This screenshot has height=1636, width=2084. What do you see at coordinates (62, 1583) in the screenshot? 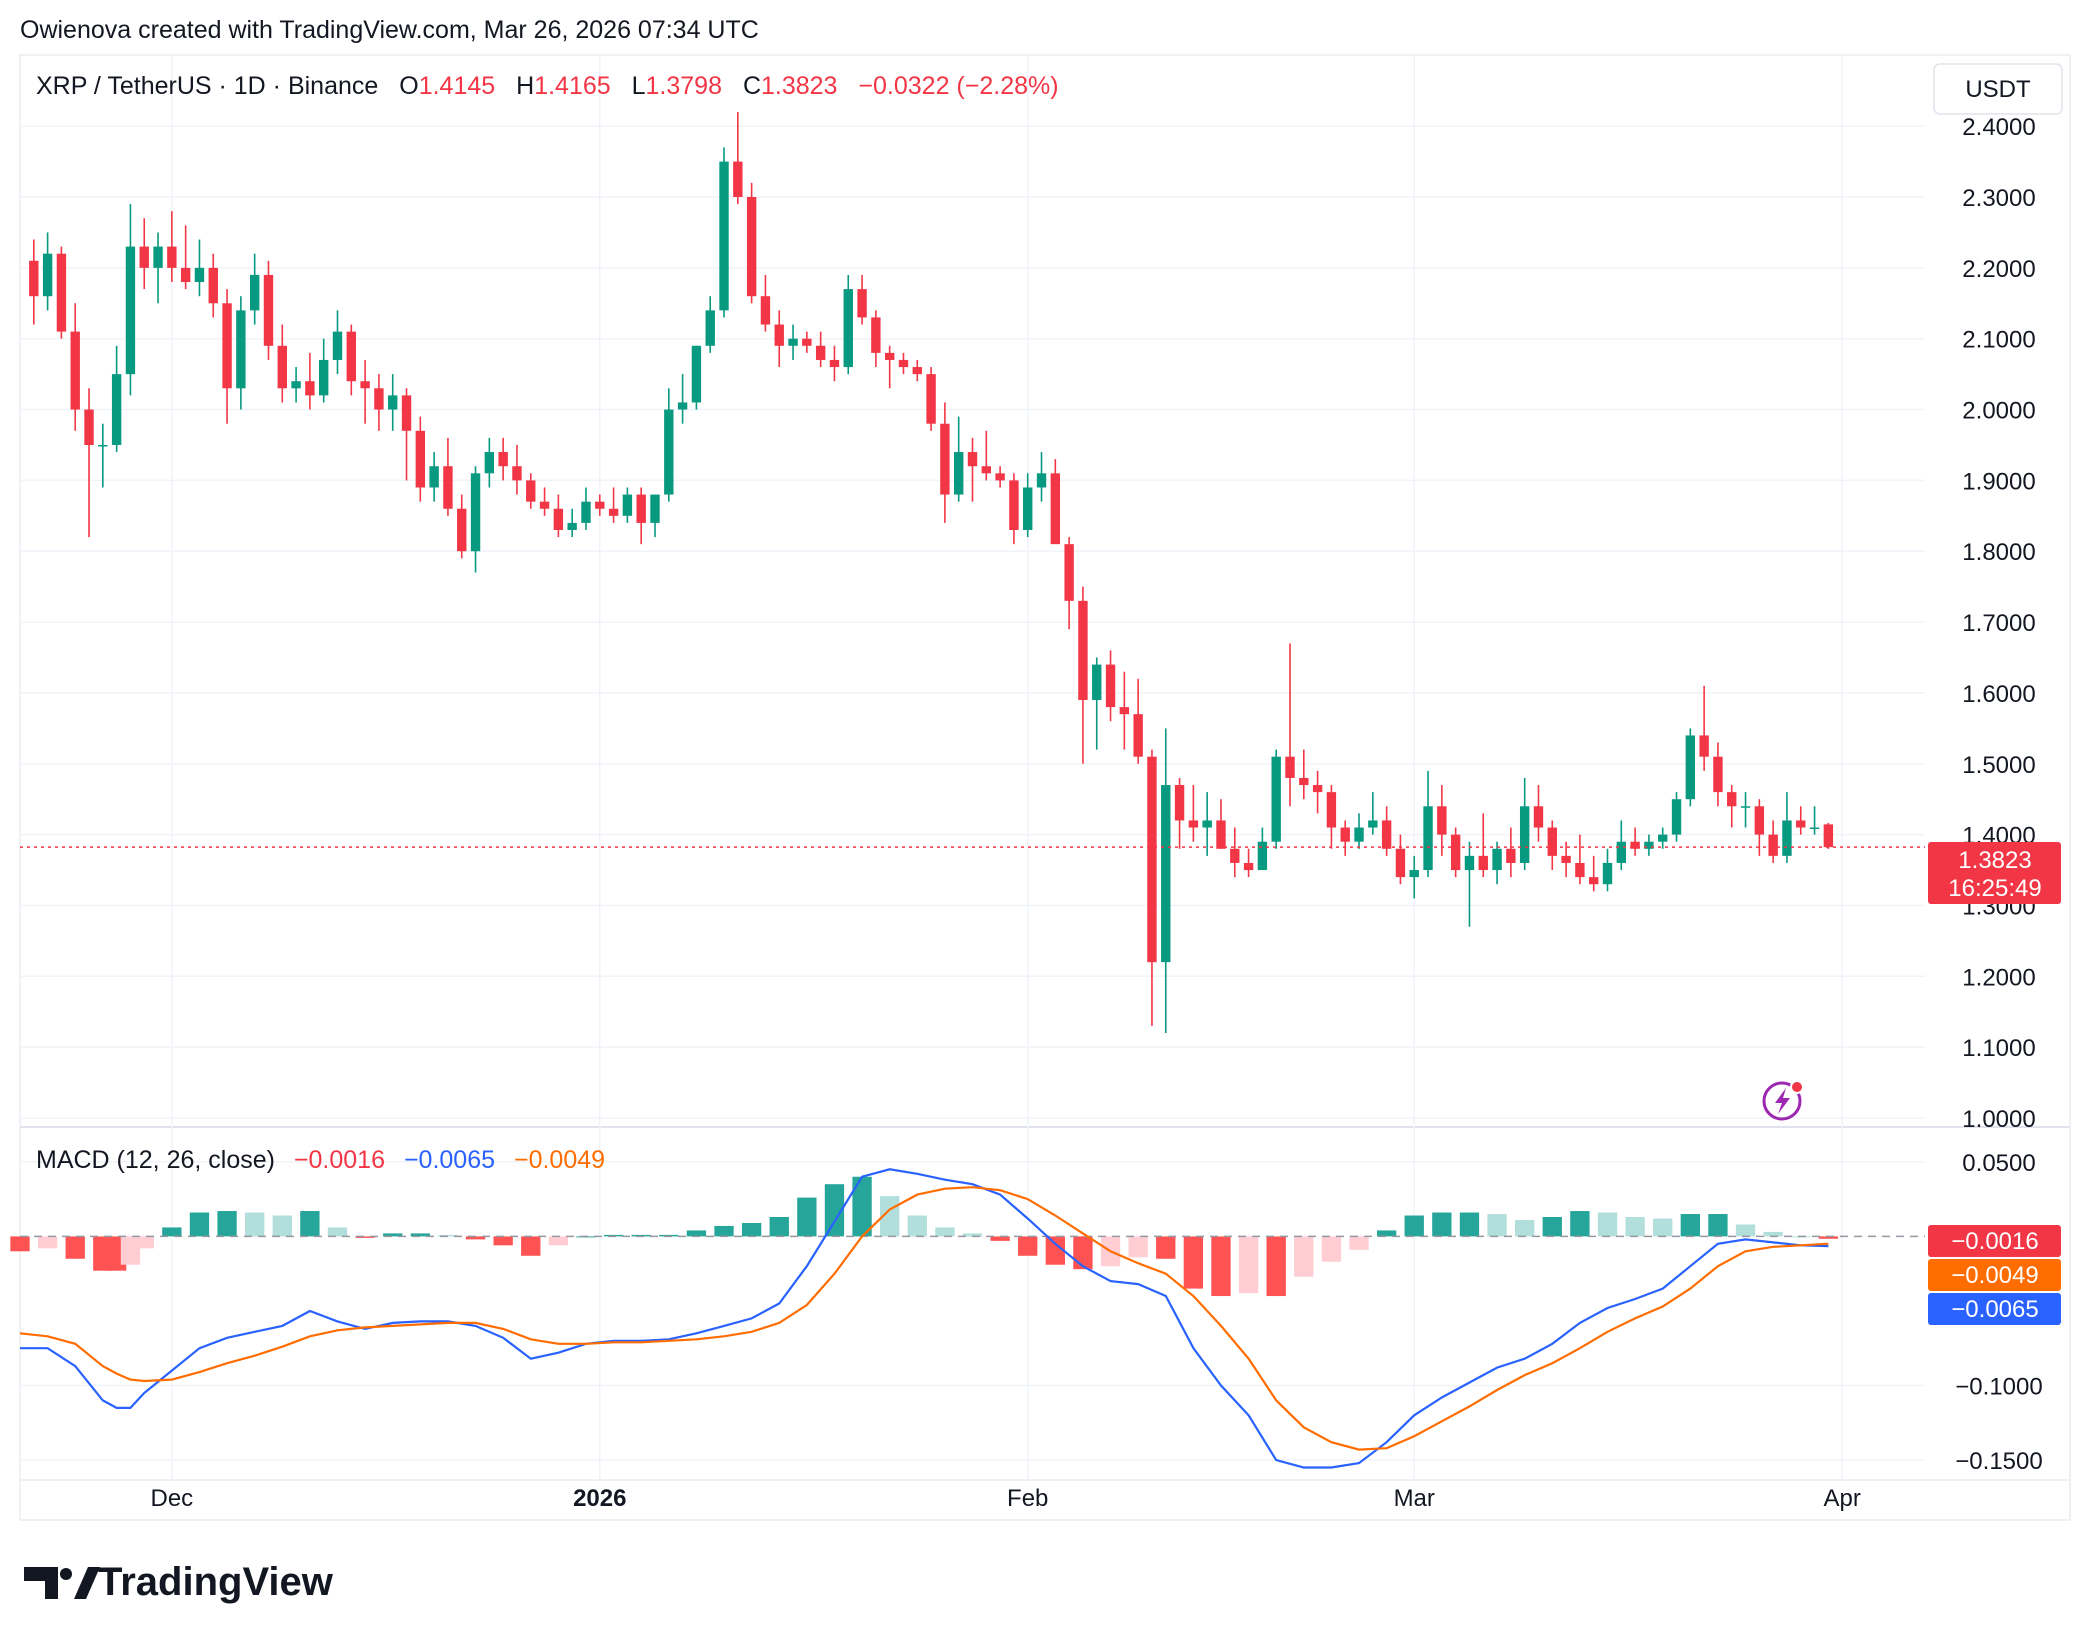
I see `tradingview-logo-icon` at bounding box center [62, 1583].